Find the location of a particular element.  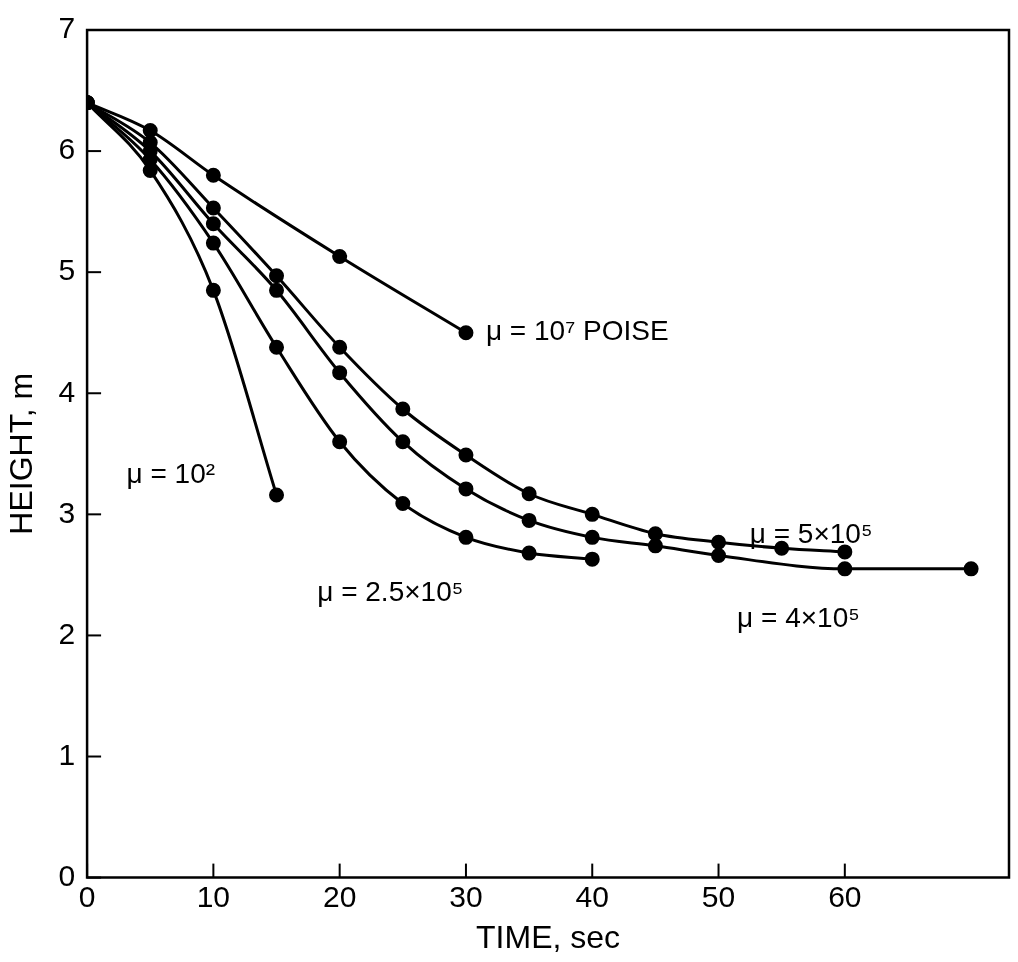

y-tick-label: 2 is located at coordinates (67, 633).